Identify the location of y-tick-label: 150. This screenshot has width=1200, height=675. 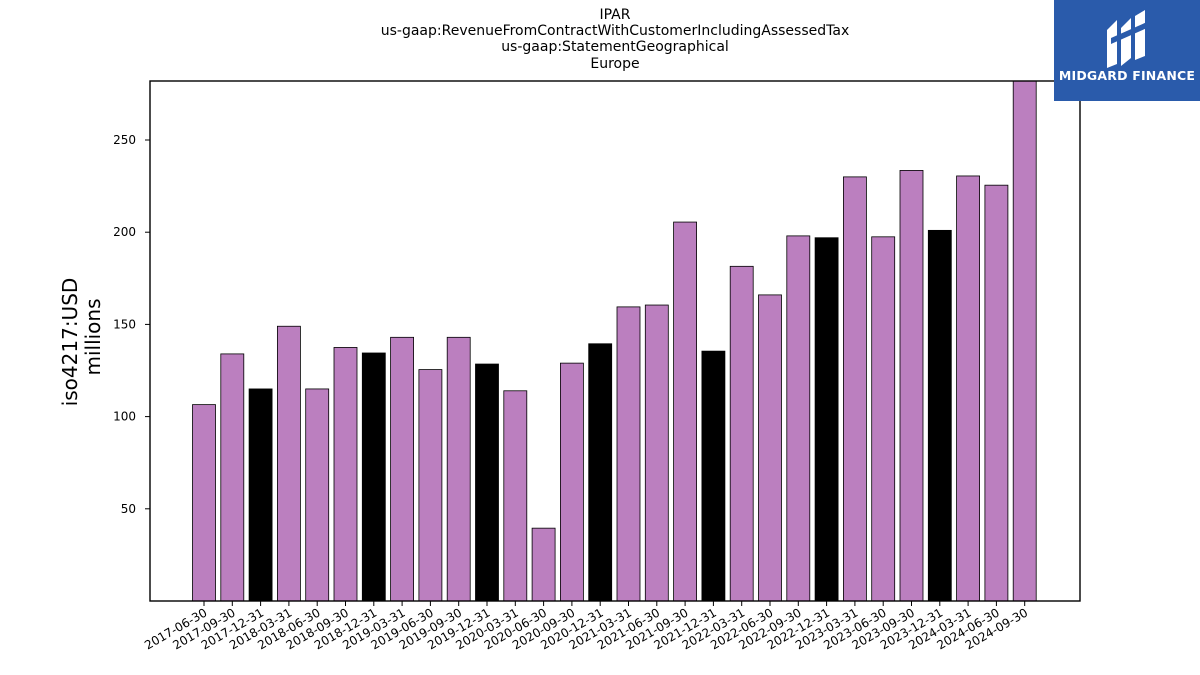
(124, 324).